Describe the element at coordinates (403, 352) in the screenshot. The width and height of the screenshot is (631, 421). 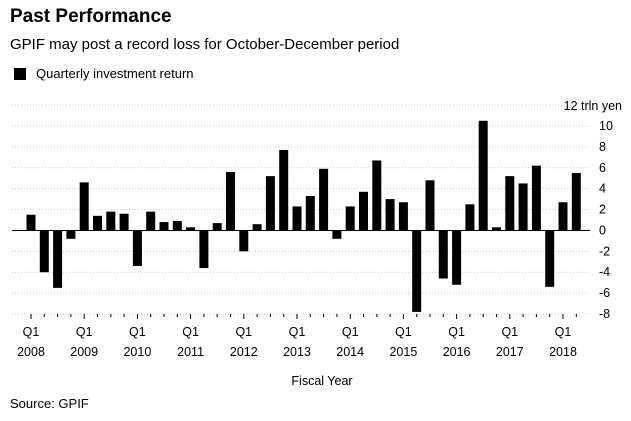
I see `x-tick-year: 2015` at that location.